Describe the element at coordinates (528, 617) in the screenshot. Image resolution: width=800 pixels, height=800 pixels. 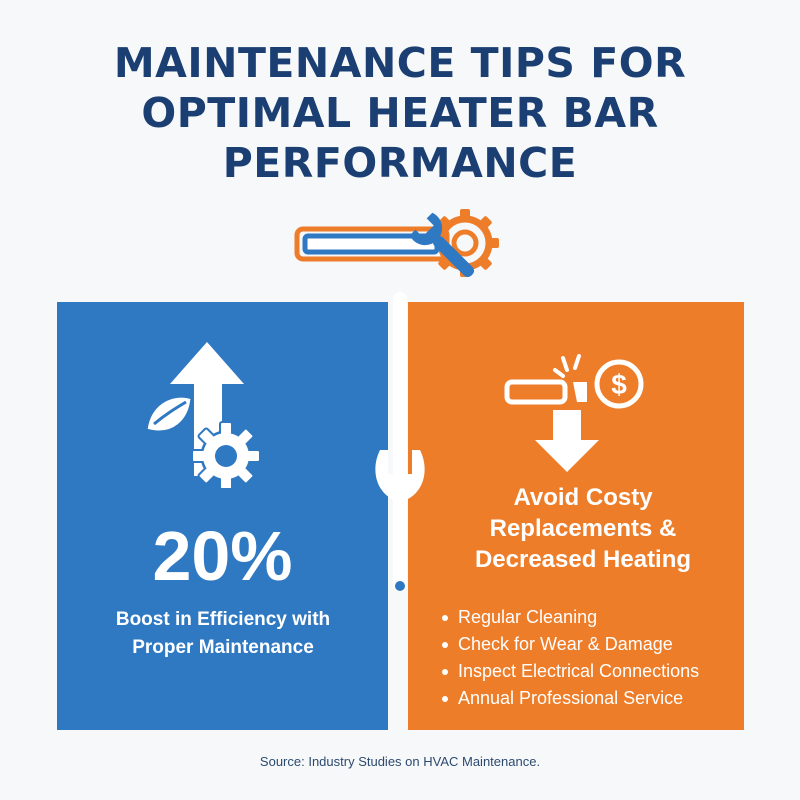
I see `tip-label: Regular Cleaning` at that location.